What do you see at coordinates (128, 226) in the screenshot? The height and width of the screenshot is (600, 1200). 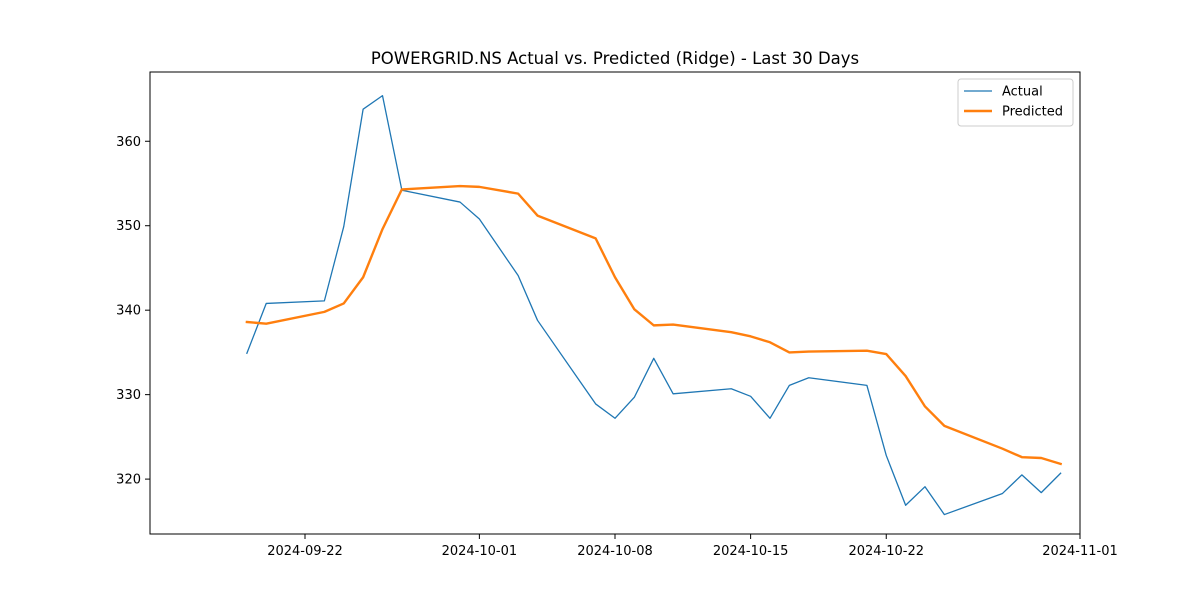 I see `y-tick-label: 350` at bounding box center [128, 226].